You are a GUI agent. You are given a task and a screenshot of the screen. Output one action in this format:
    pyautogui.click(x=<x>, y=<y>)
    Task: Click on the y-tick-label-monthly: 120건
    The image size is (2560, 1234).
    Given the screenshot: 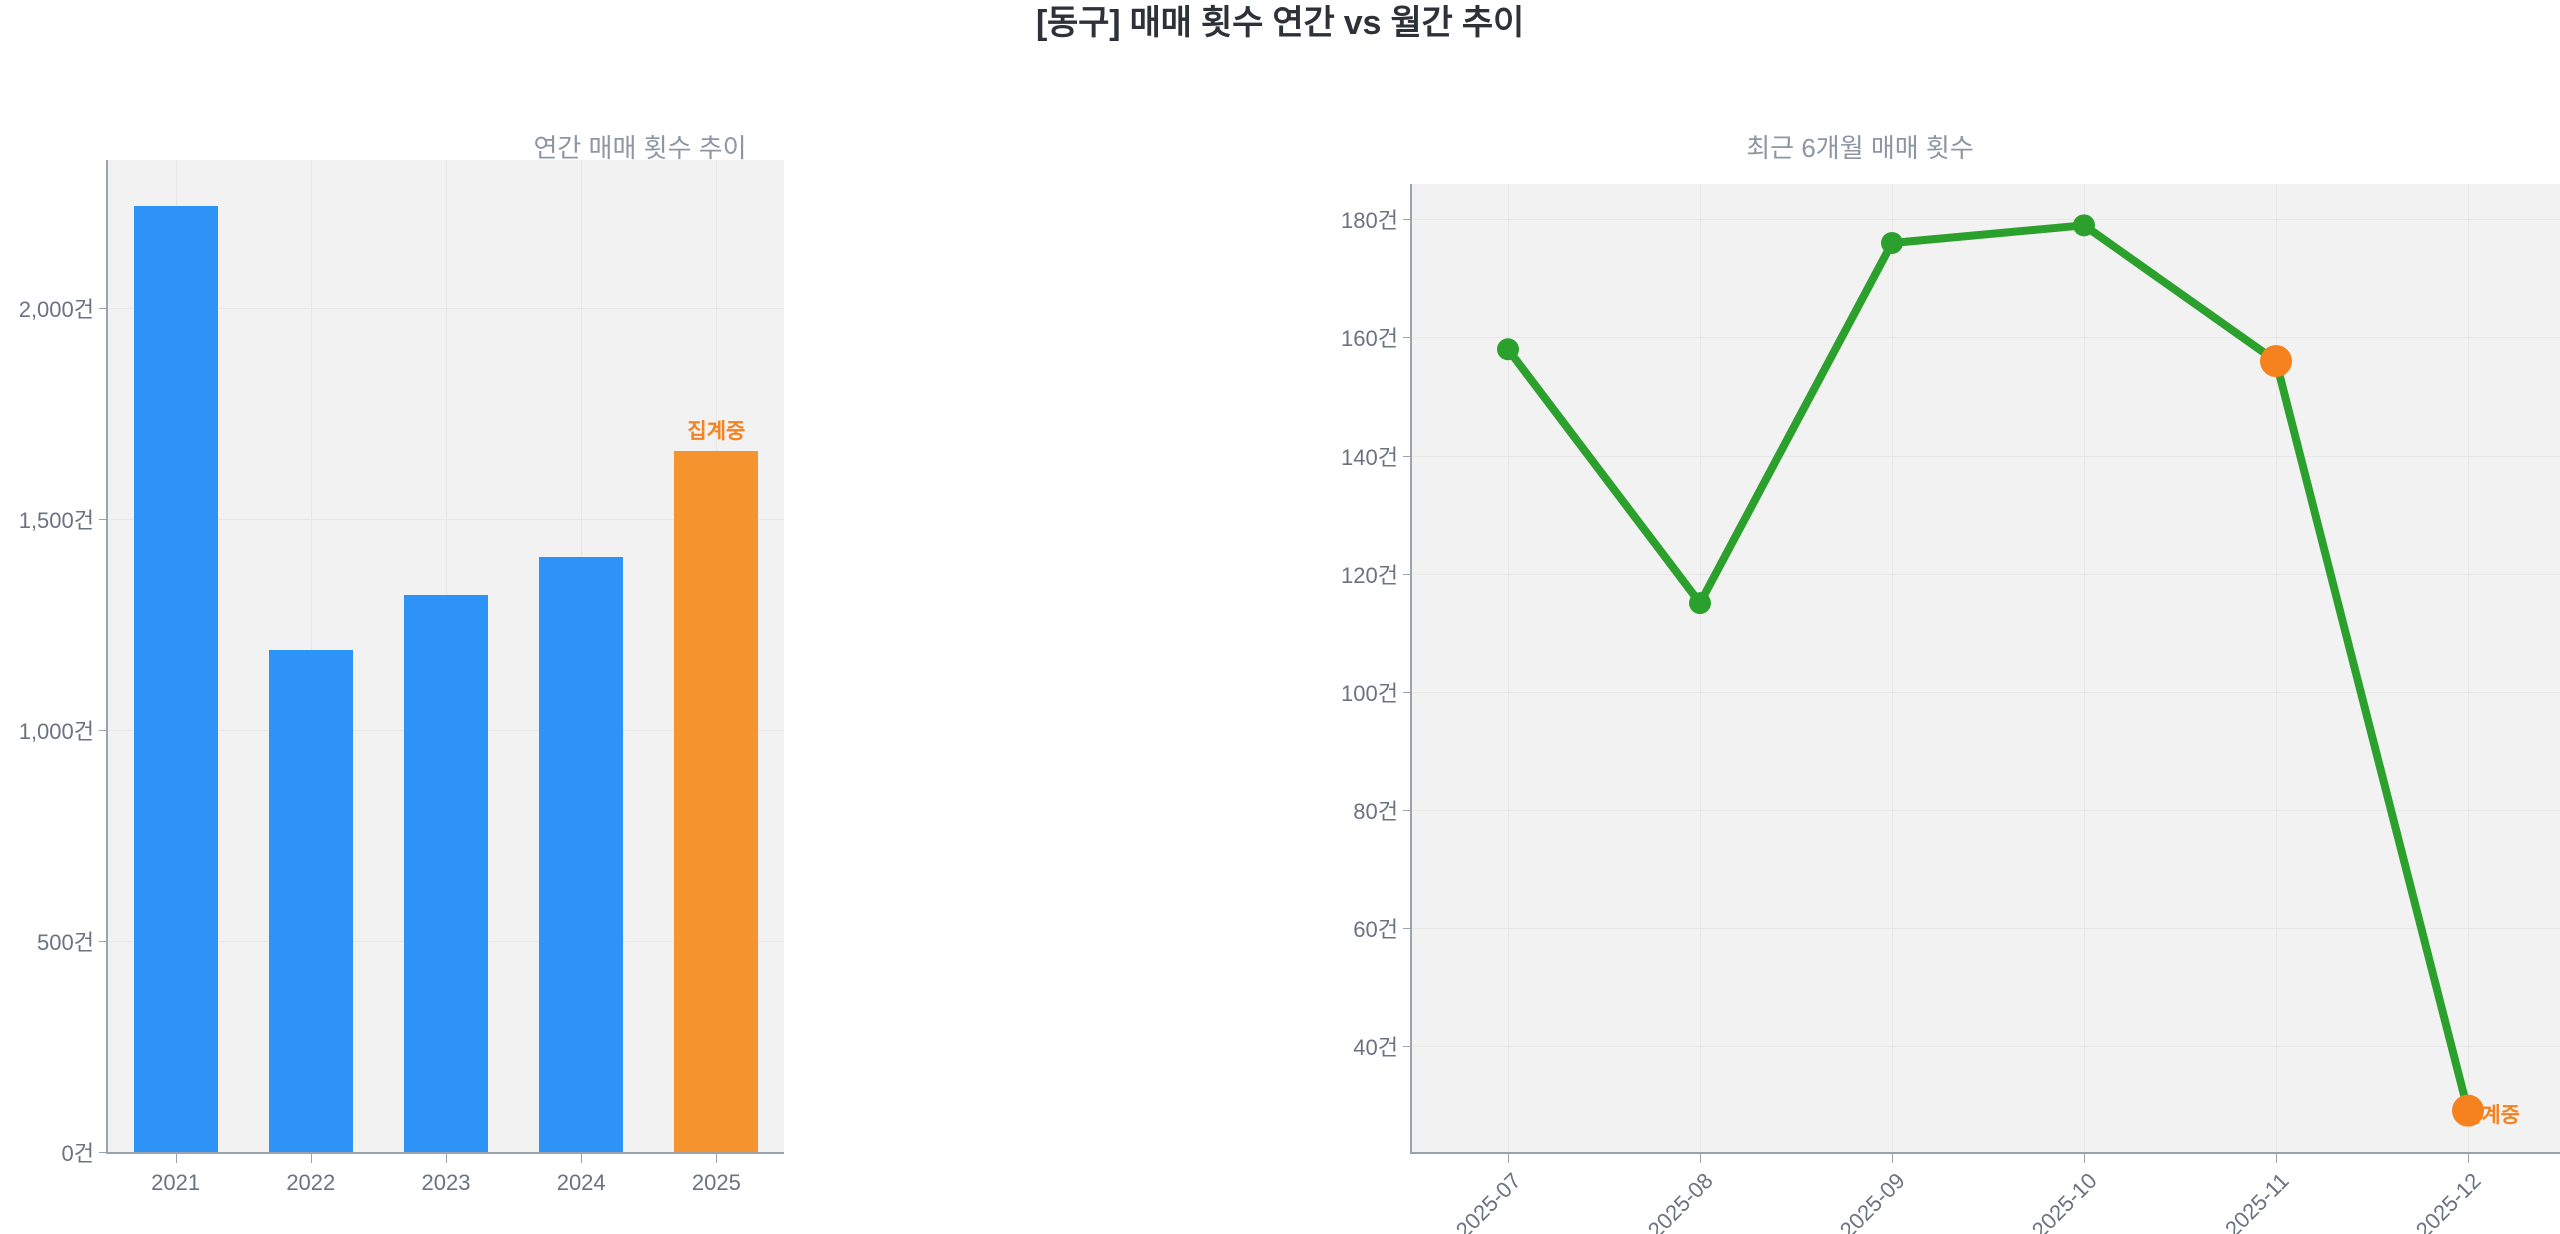 What is the action you would take?
    pyautogui.click(x=1369, y=575)
    